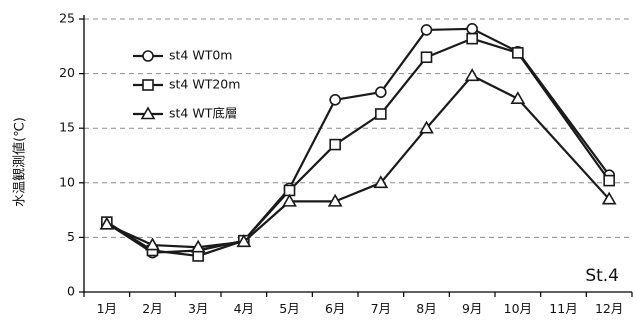 This screenshot has width=633, height=325. I want to click on legend: st4 WT0m st4 WT20m st4 WT底層, so click(186, 84).